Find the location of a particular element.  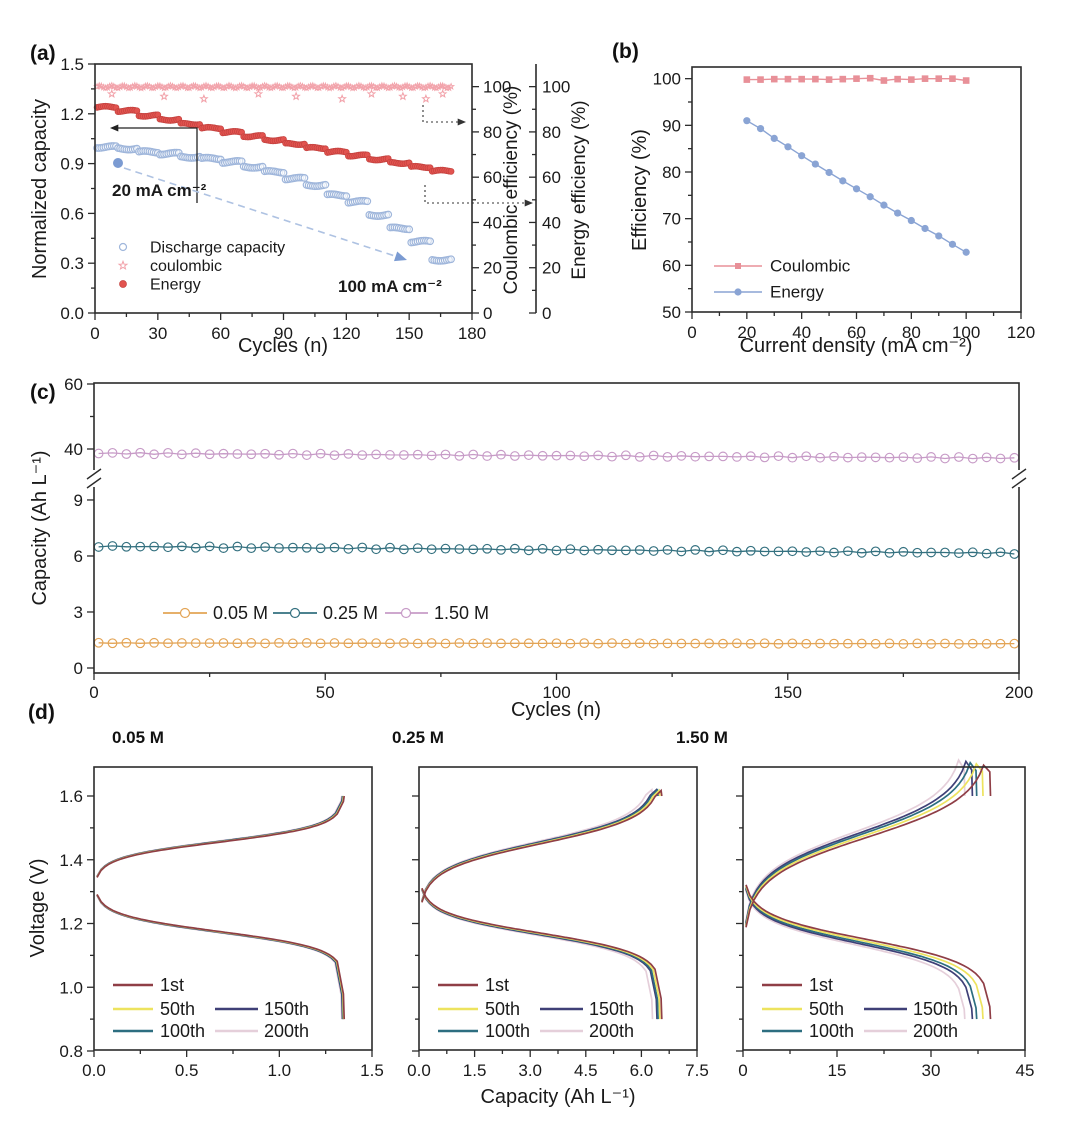

svg-text: 1.4 is located at coordinates (71, 860).